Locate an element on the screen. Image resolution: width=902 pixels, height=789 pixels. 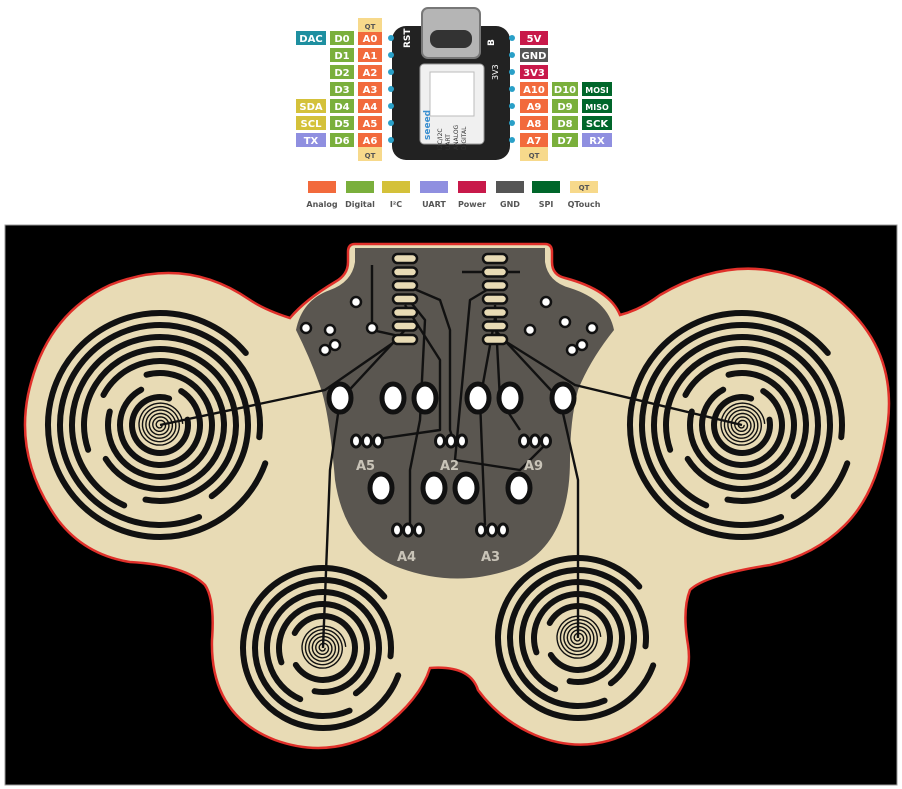
pad-label-a2: A2 is located at coordinates (449, 466).